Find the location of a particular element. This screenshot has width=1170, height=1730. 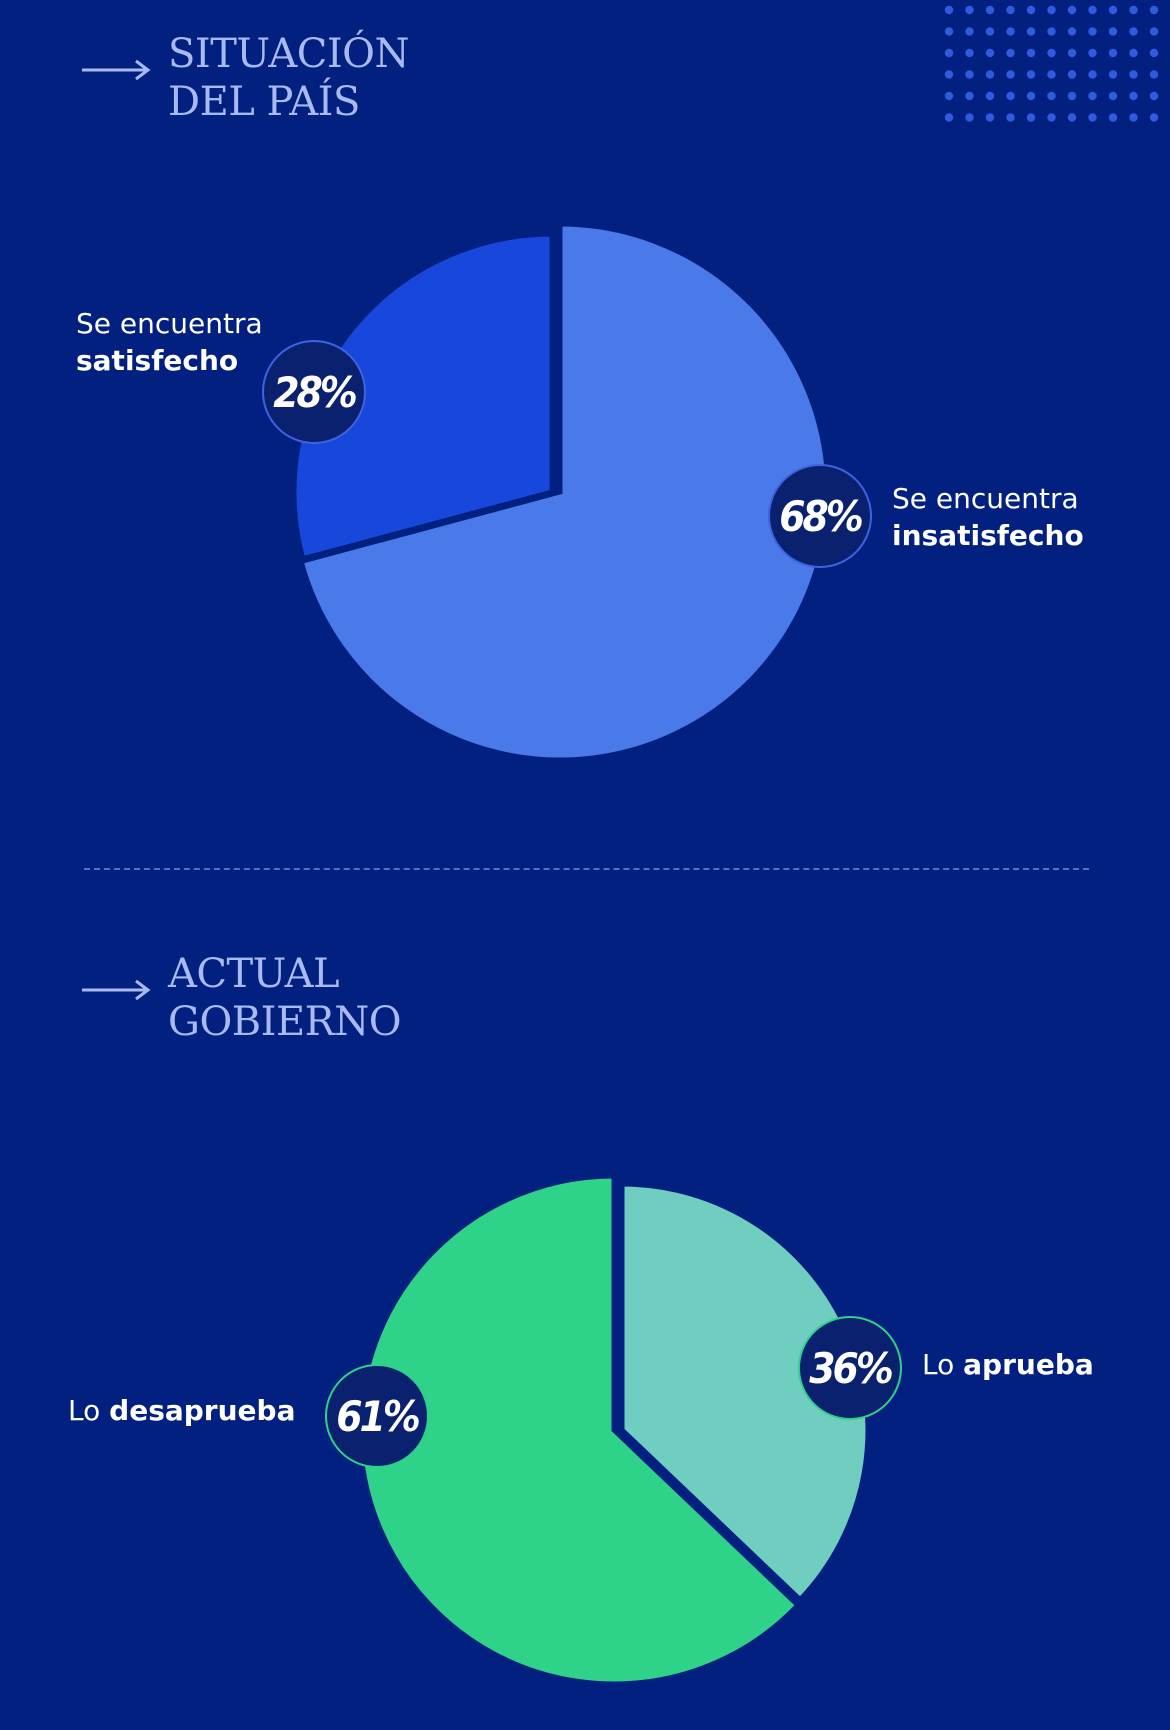

label-bold: desaprueba is located at coordinates (202, 1410).